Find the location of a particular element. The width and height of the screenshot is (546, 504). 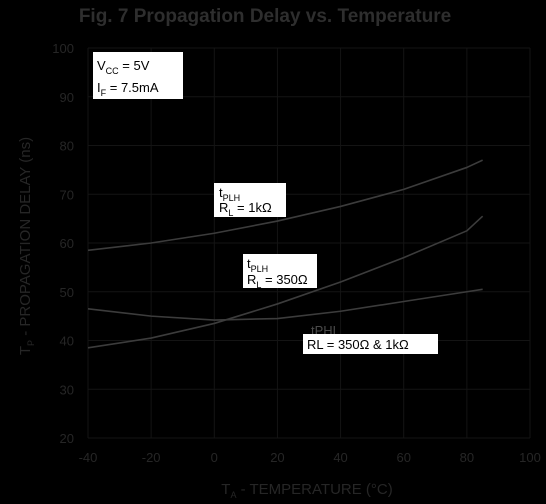

x-tick-label: 100 is located at coordinates (530, 457).